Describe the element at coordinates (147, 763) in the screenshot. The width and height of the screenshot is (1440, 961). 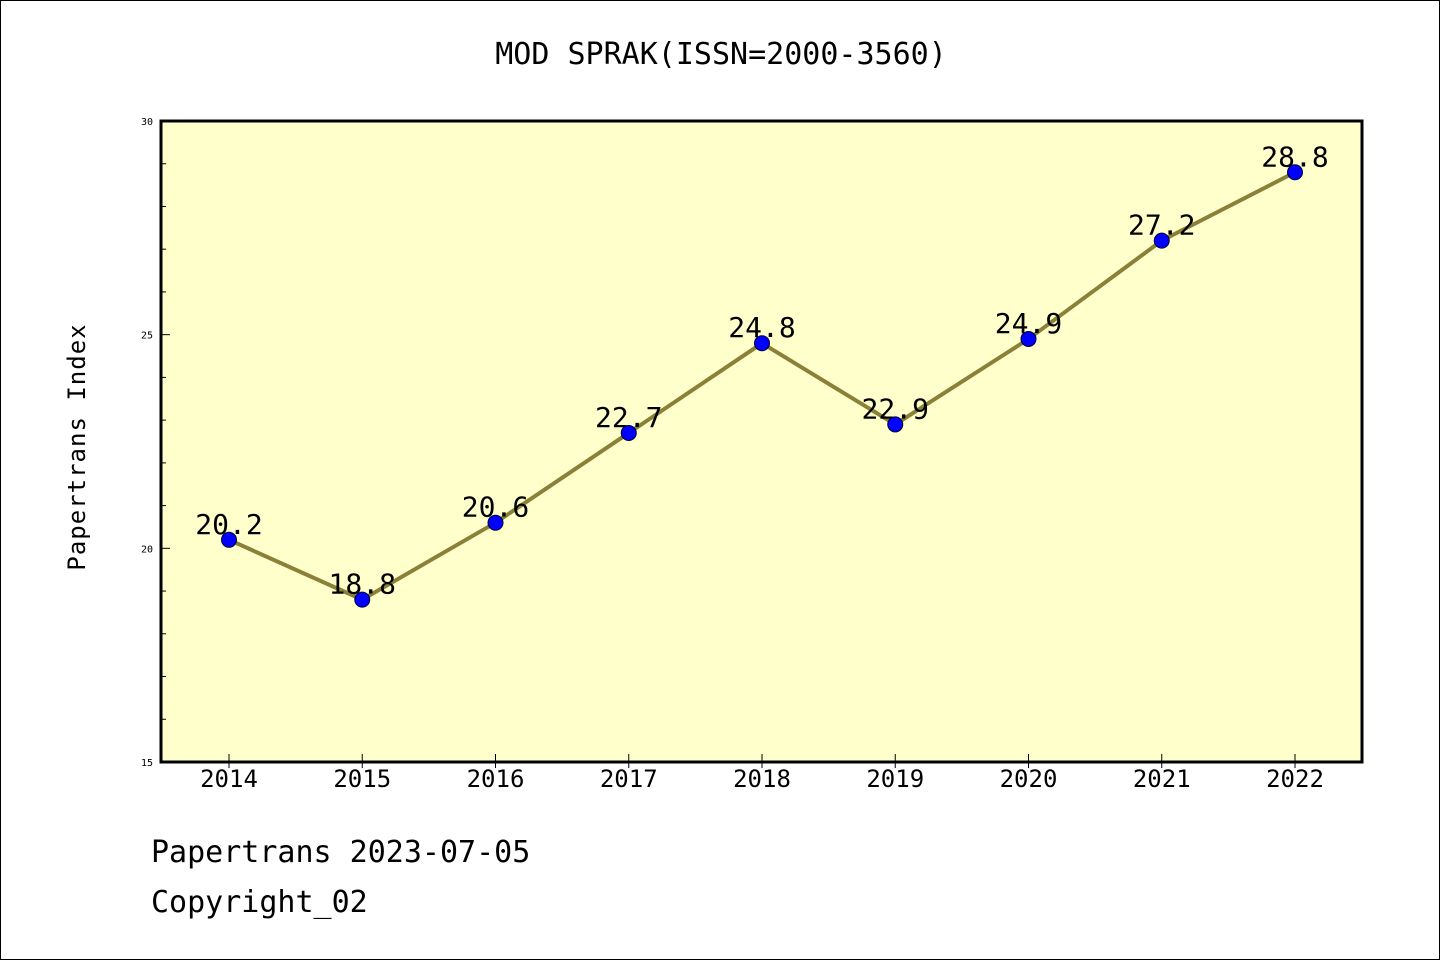
I see `y-tick-label: 15` at that location.